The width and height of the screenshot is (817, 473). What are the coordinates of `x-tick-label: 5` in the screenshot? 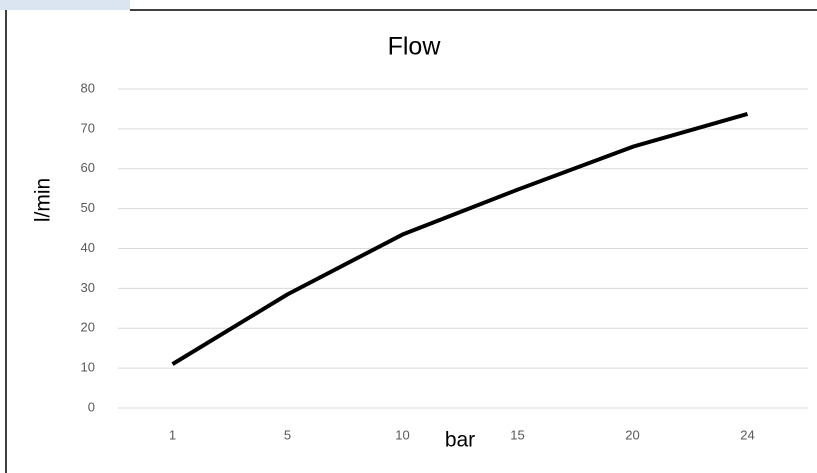 It's located at (287, 434).